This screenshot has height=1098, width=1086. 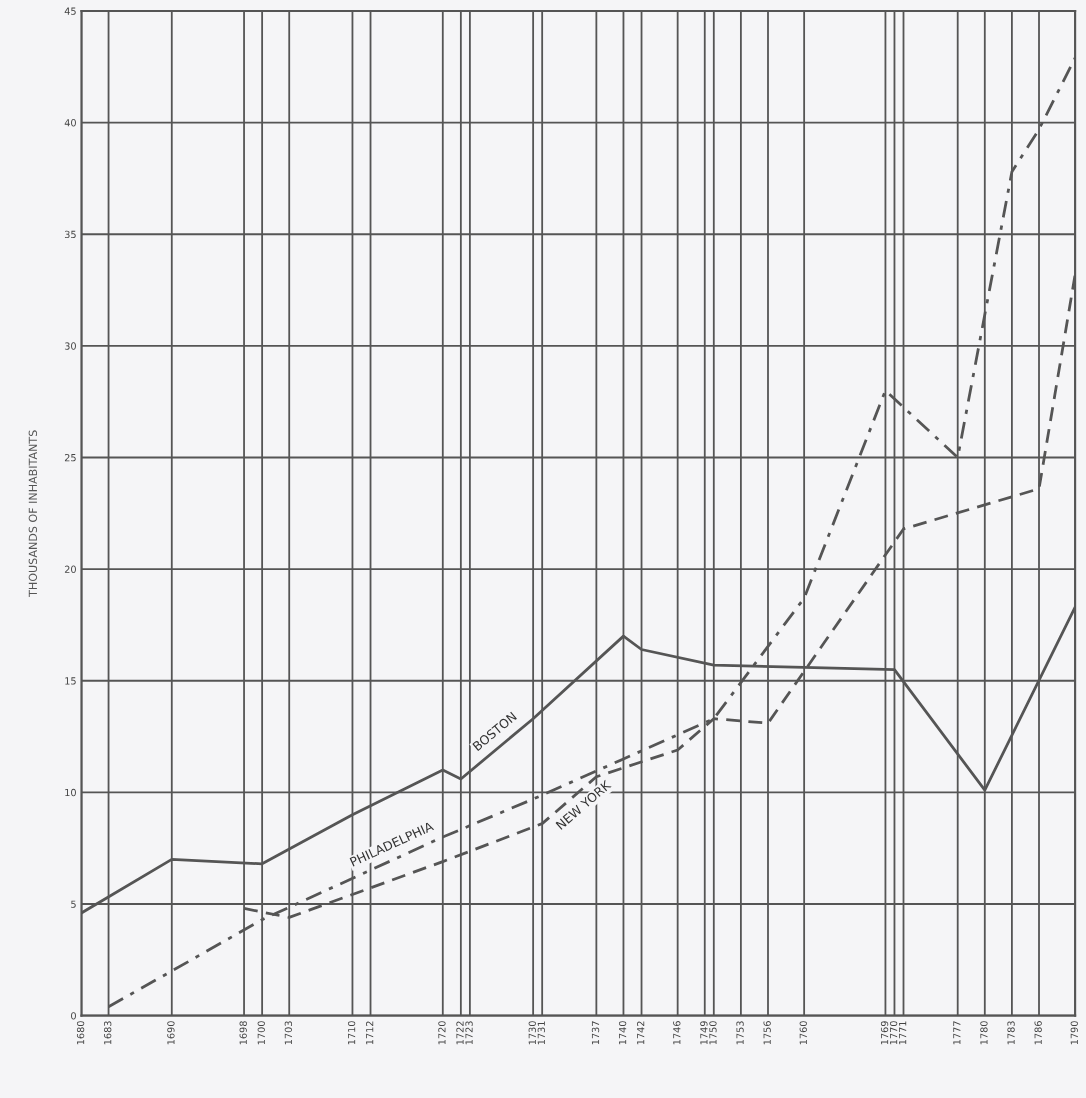 What do you see at coordinates (884, 1033) in the screenshot?
I see `x-tick-label: 1769` at bounding box center [884, 1033].